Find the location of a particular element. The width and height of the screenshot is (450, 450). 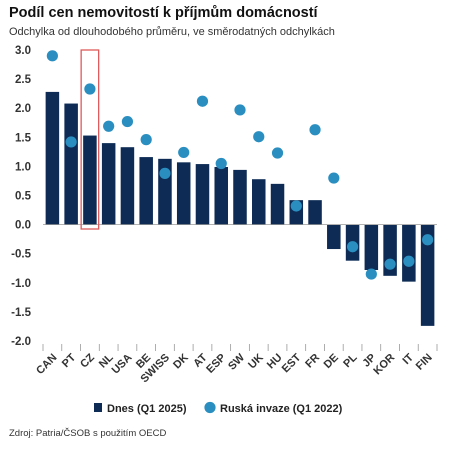

x-tick-label-pt: PT is located at coordinates (69, 360).